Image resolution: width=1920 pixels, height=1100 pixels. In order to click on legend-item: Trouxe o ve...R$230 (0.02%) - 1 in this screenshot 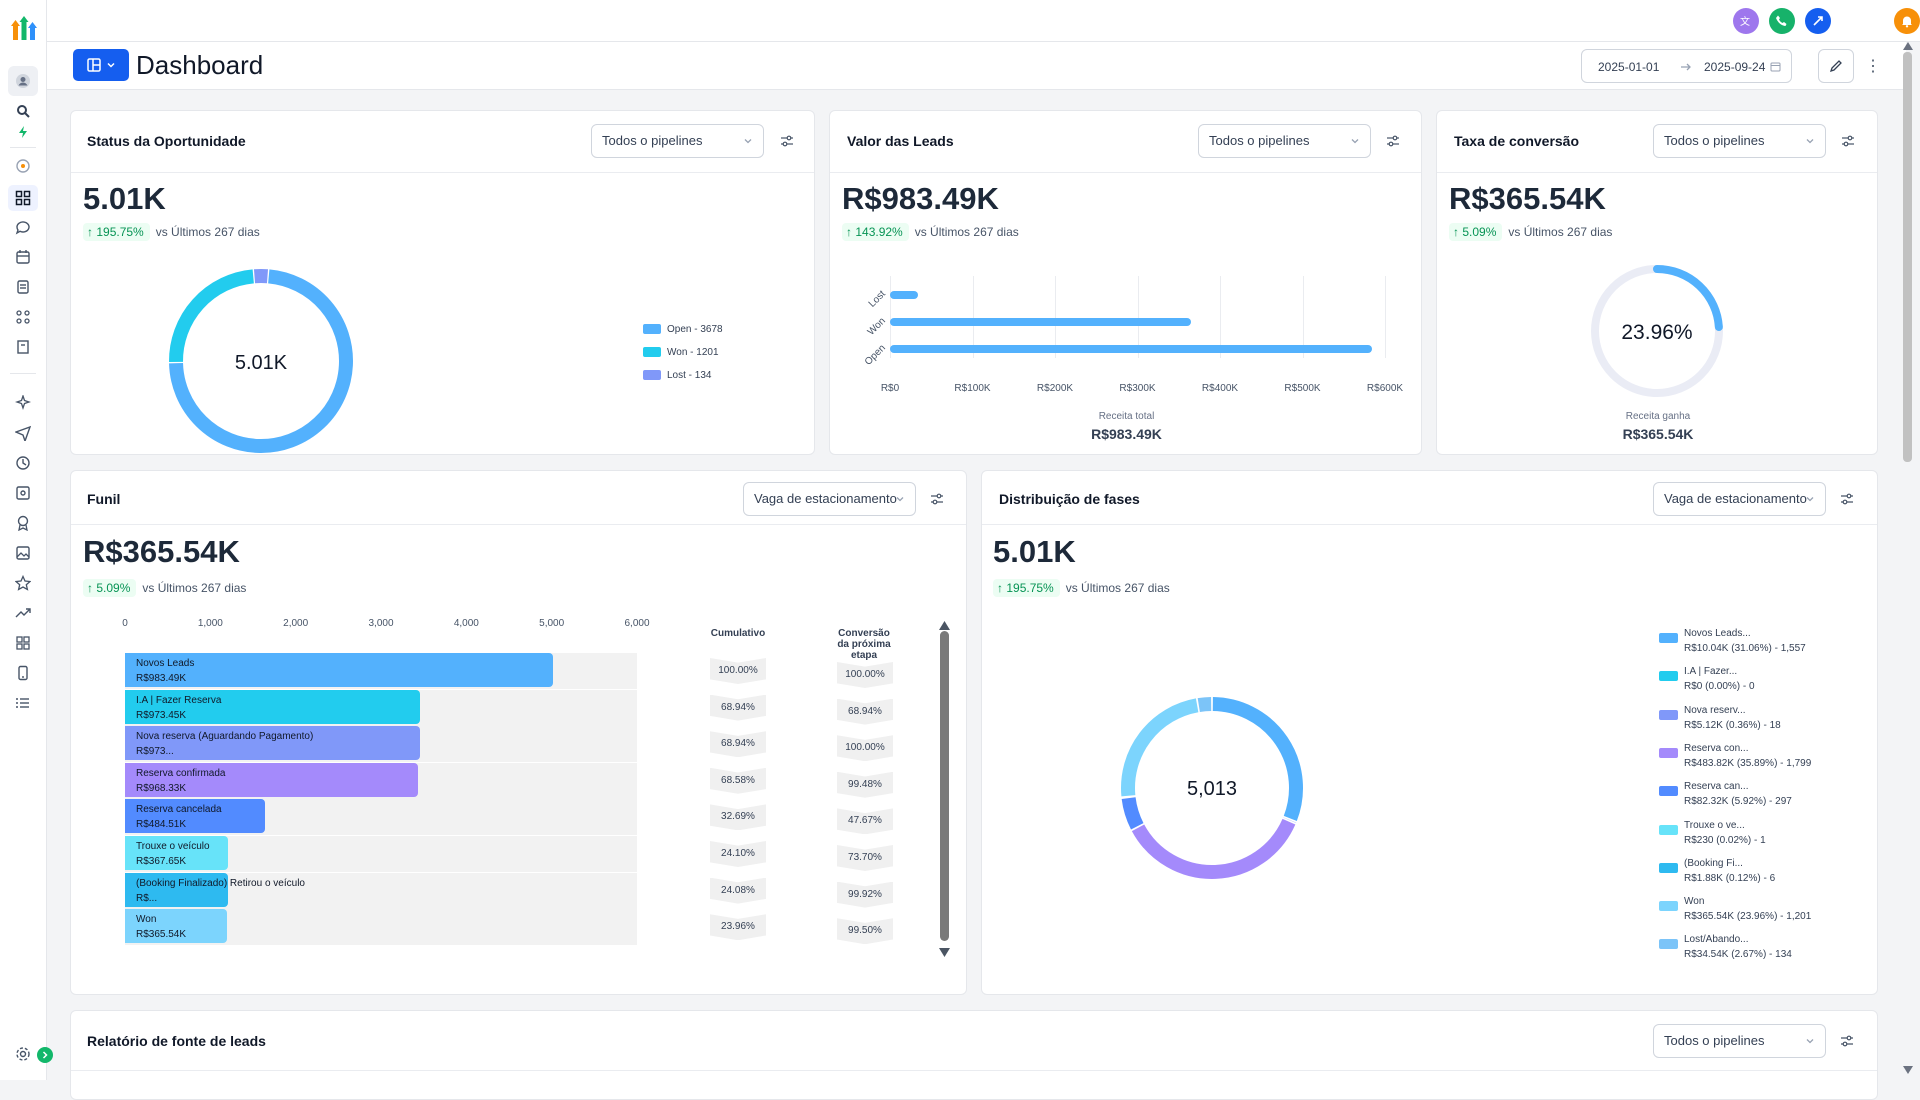, I will do `click(1725, 833)`.